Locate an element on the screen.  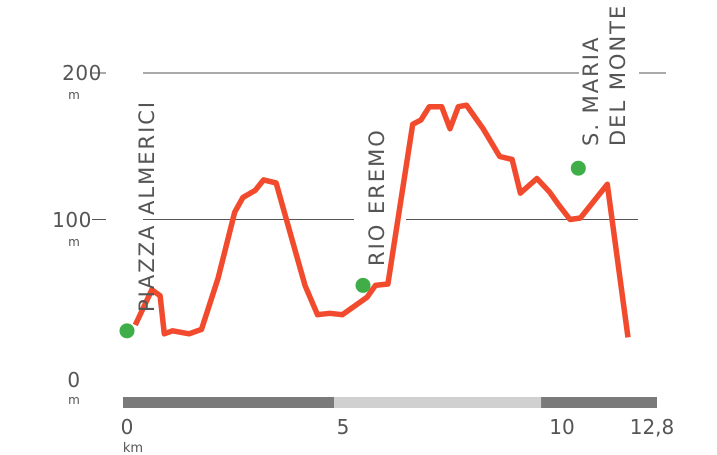
y-tick-unit-200: m is located at coordinates (74, 95).